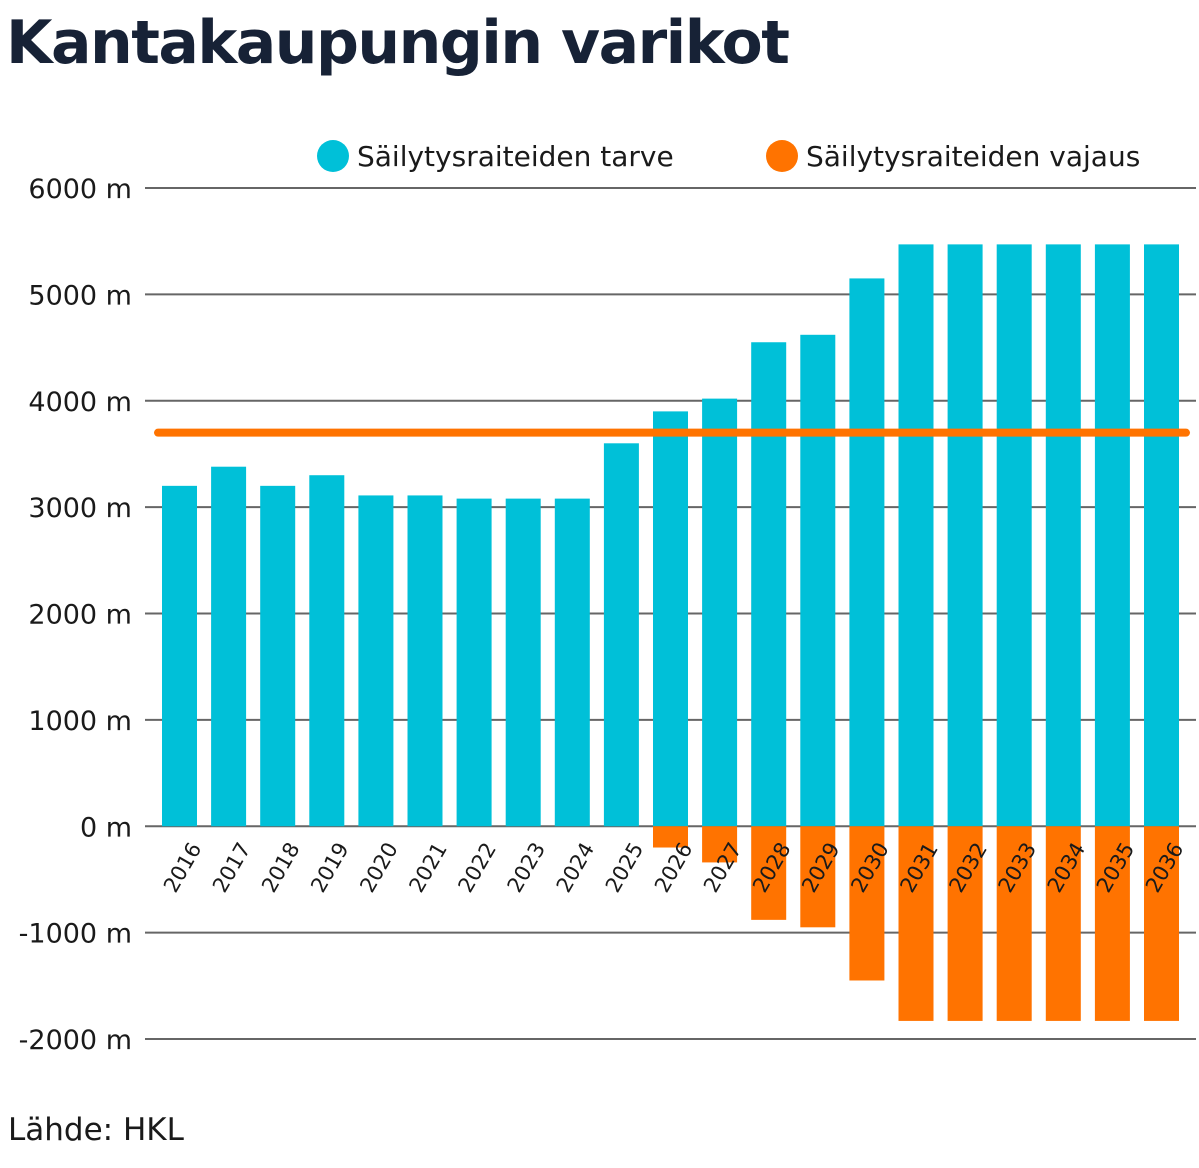  What do you see at coordinates (80, 295) in the screenshot?
I see `y-tick-label: 5000 m` at bounding box center [80, 295].